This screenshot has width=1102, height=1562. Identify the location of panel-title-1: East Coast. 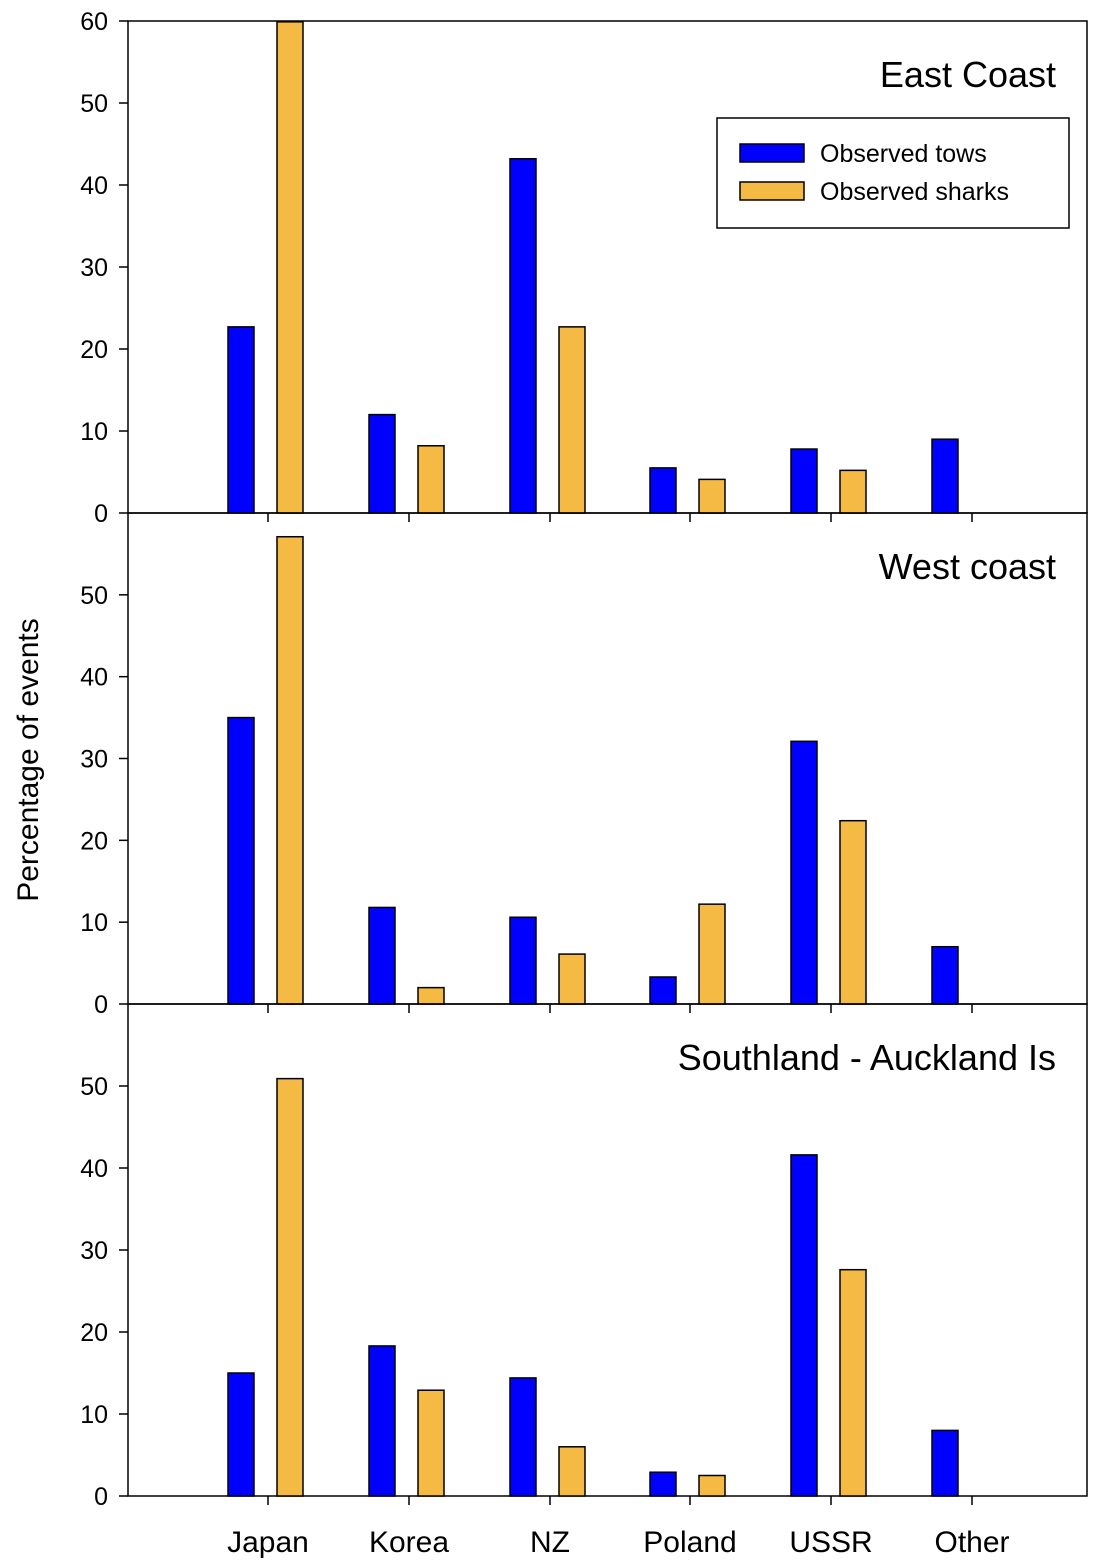
(968, 74).